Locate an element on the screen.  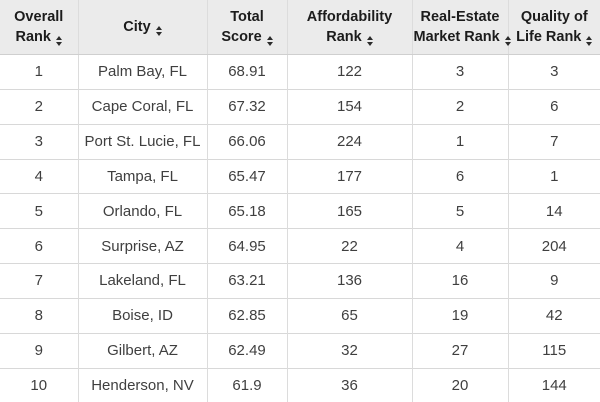
column-label-line: Quality of is located at coordinates (554, 17).